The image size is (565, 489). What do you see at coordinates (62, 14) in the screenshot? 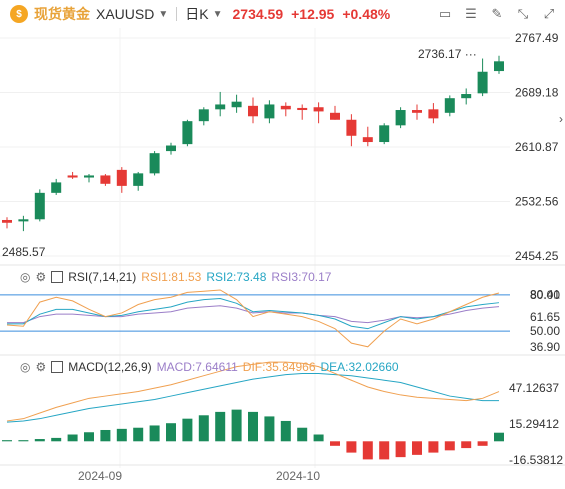
I see `instrument-name: 现货黄金` at bounding box center [62, 14].